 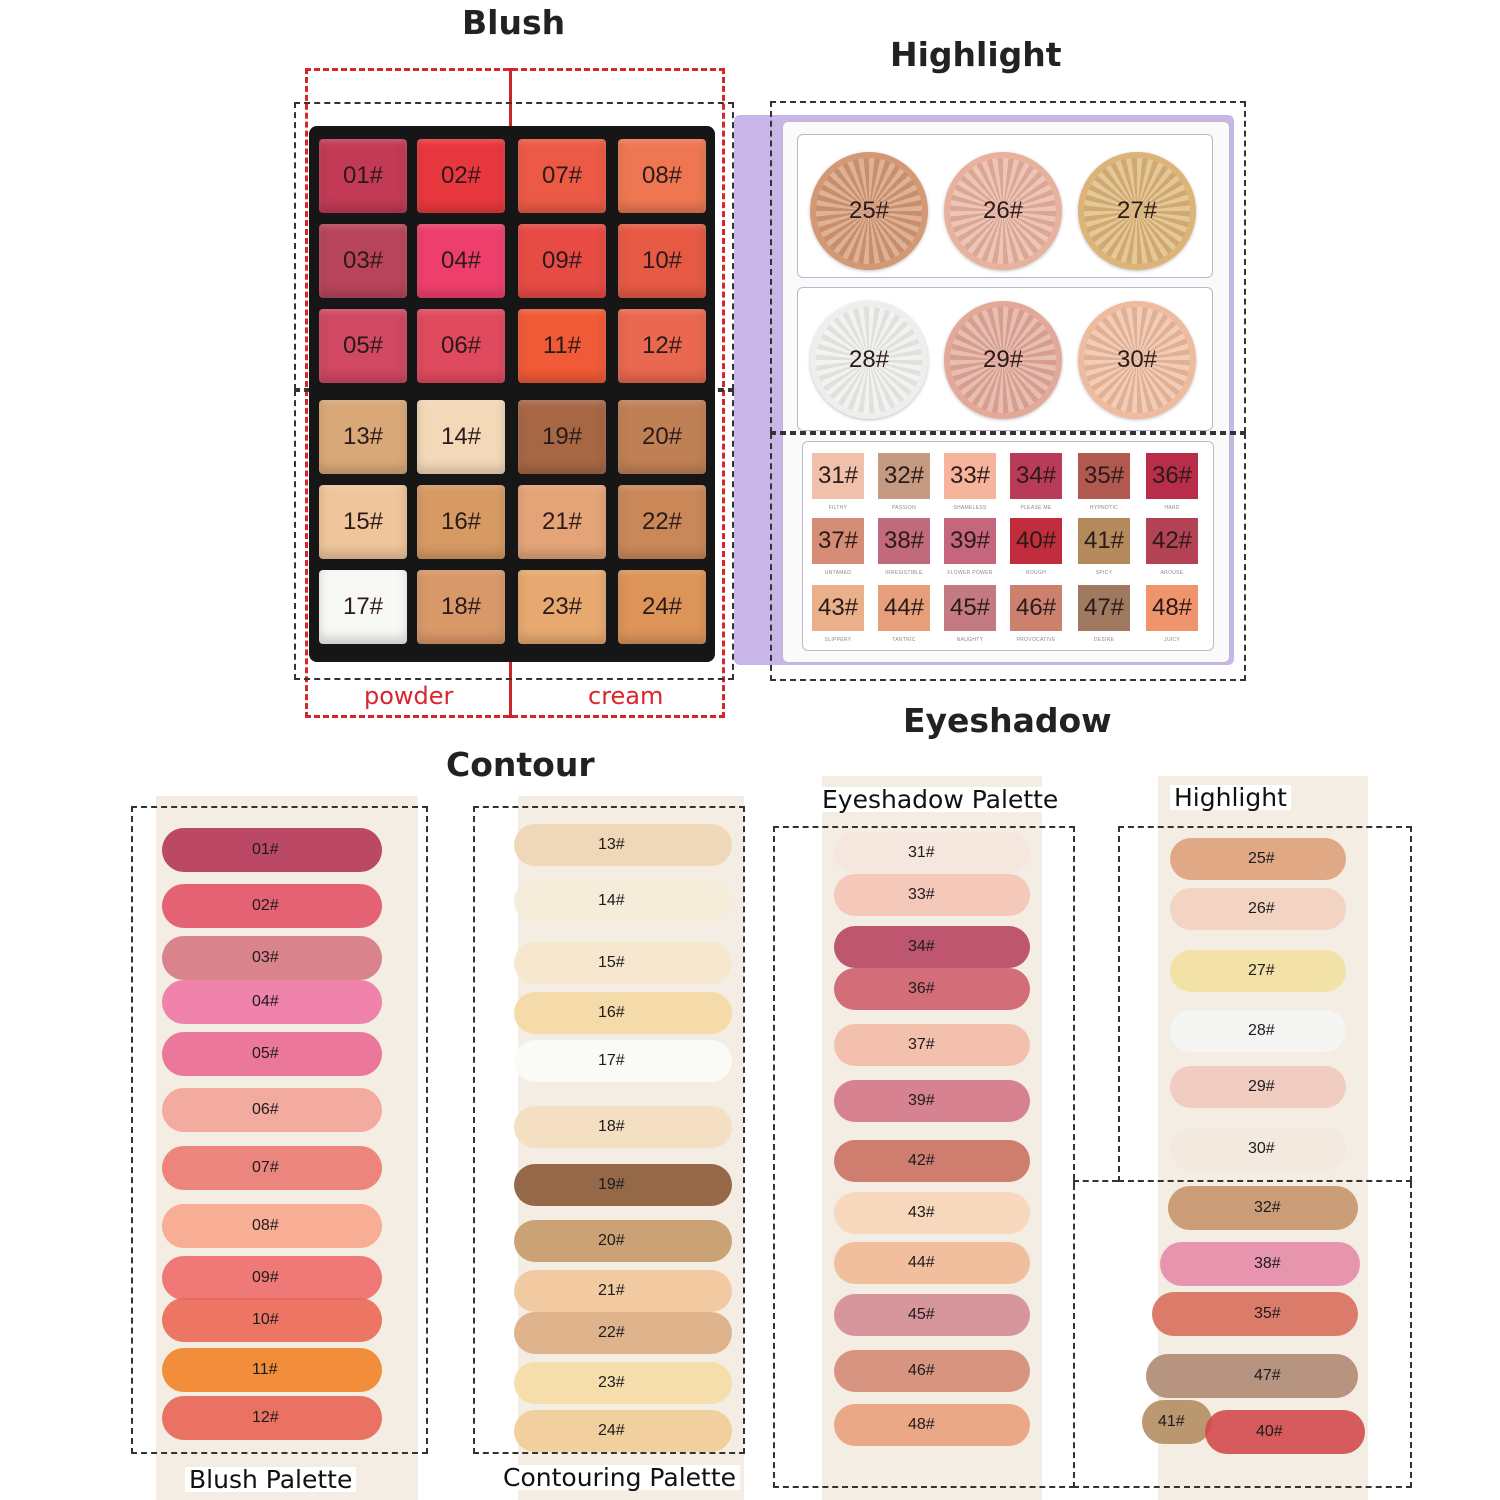 What do you see at coordinates (620, 1477) in the screenshot?
I see `contouring-palette-caption: Contouring Palette` at bounding box center [620, 1477].